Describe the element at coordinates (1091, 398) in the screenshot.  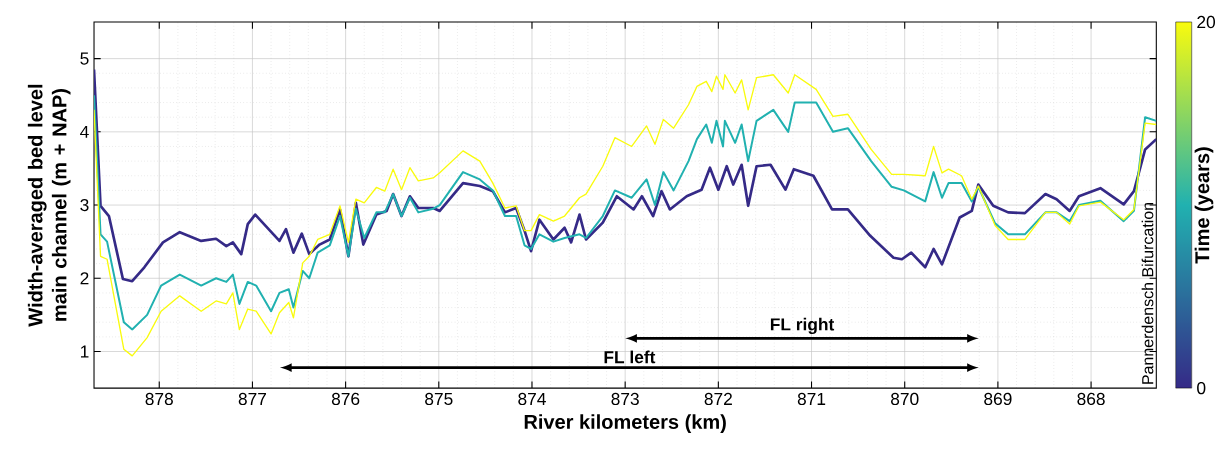
I see `x-tick-label: 868` at that location.